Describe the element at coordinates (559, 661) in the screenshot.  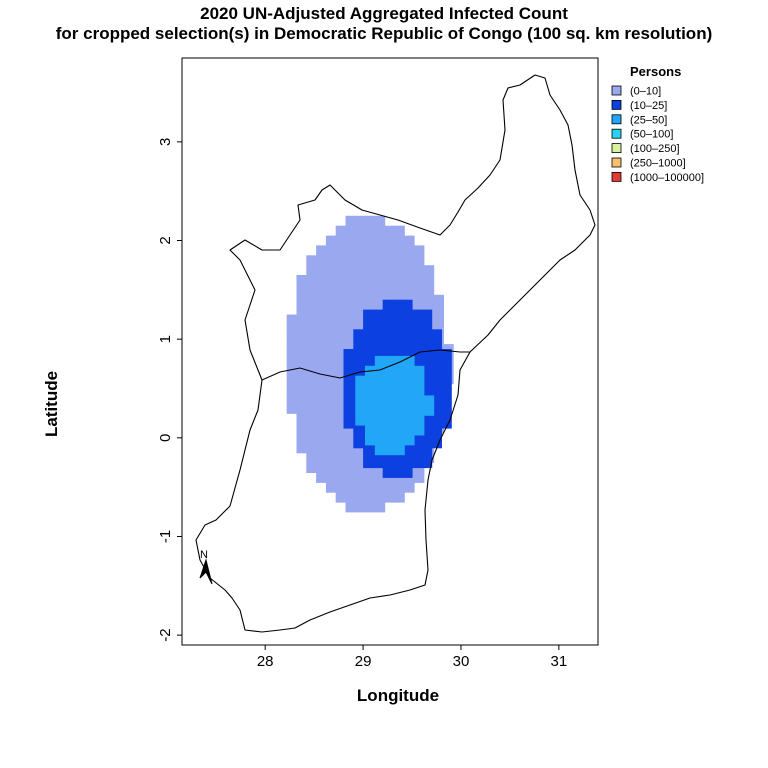
I see `x-tick-label: 31` at that location.